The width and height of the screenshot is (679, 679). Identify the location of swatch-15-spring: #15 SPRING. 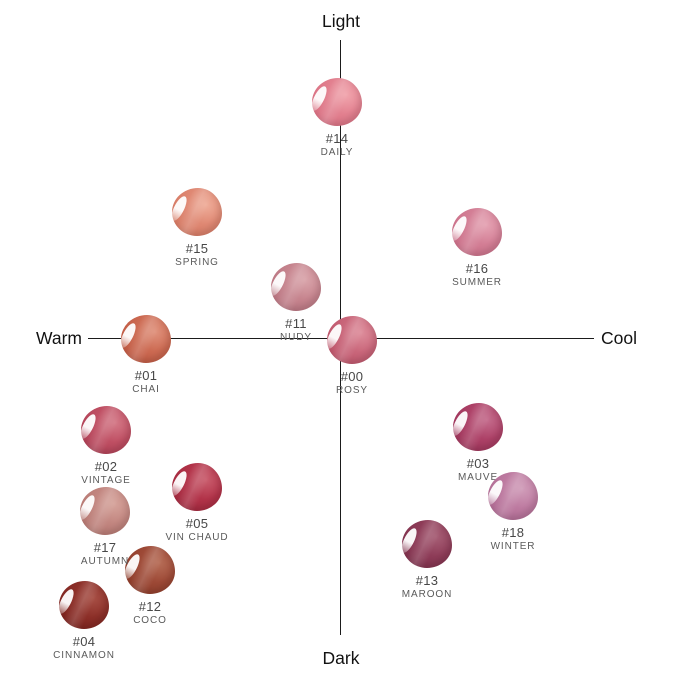
(197, 228).